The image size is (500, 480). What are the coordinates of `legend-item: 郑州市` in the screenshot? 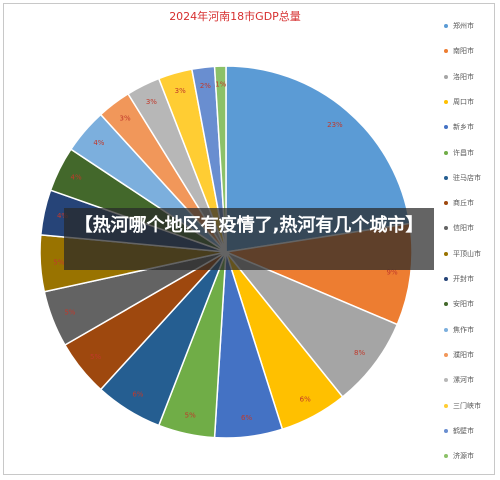 It's located at (459, 26).